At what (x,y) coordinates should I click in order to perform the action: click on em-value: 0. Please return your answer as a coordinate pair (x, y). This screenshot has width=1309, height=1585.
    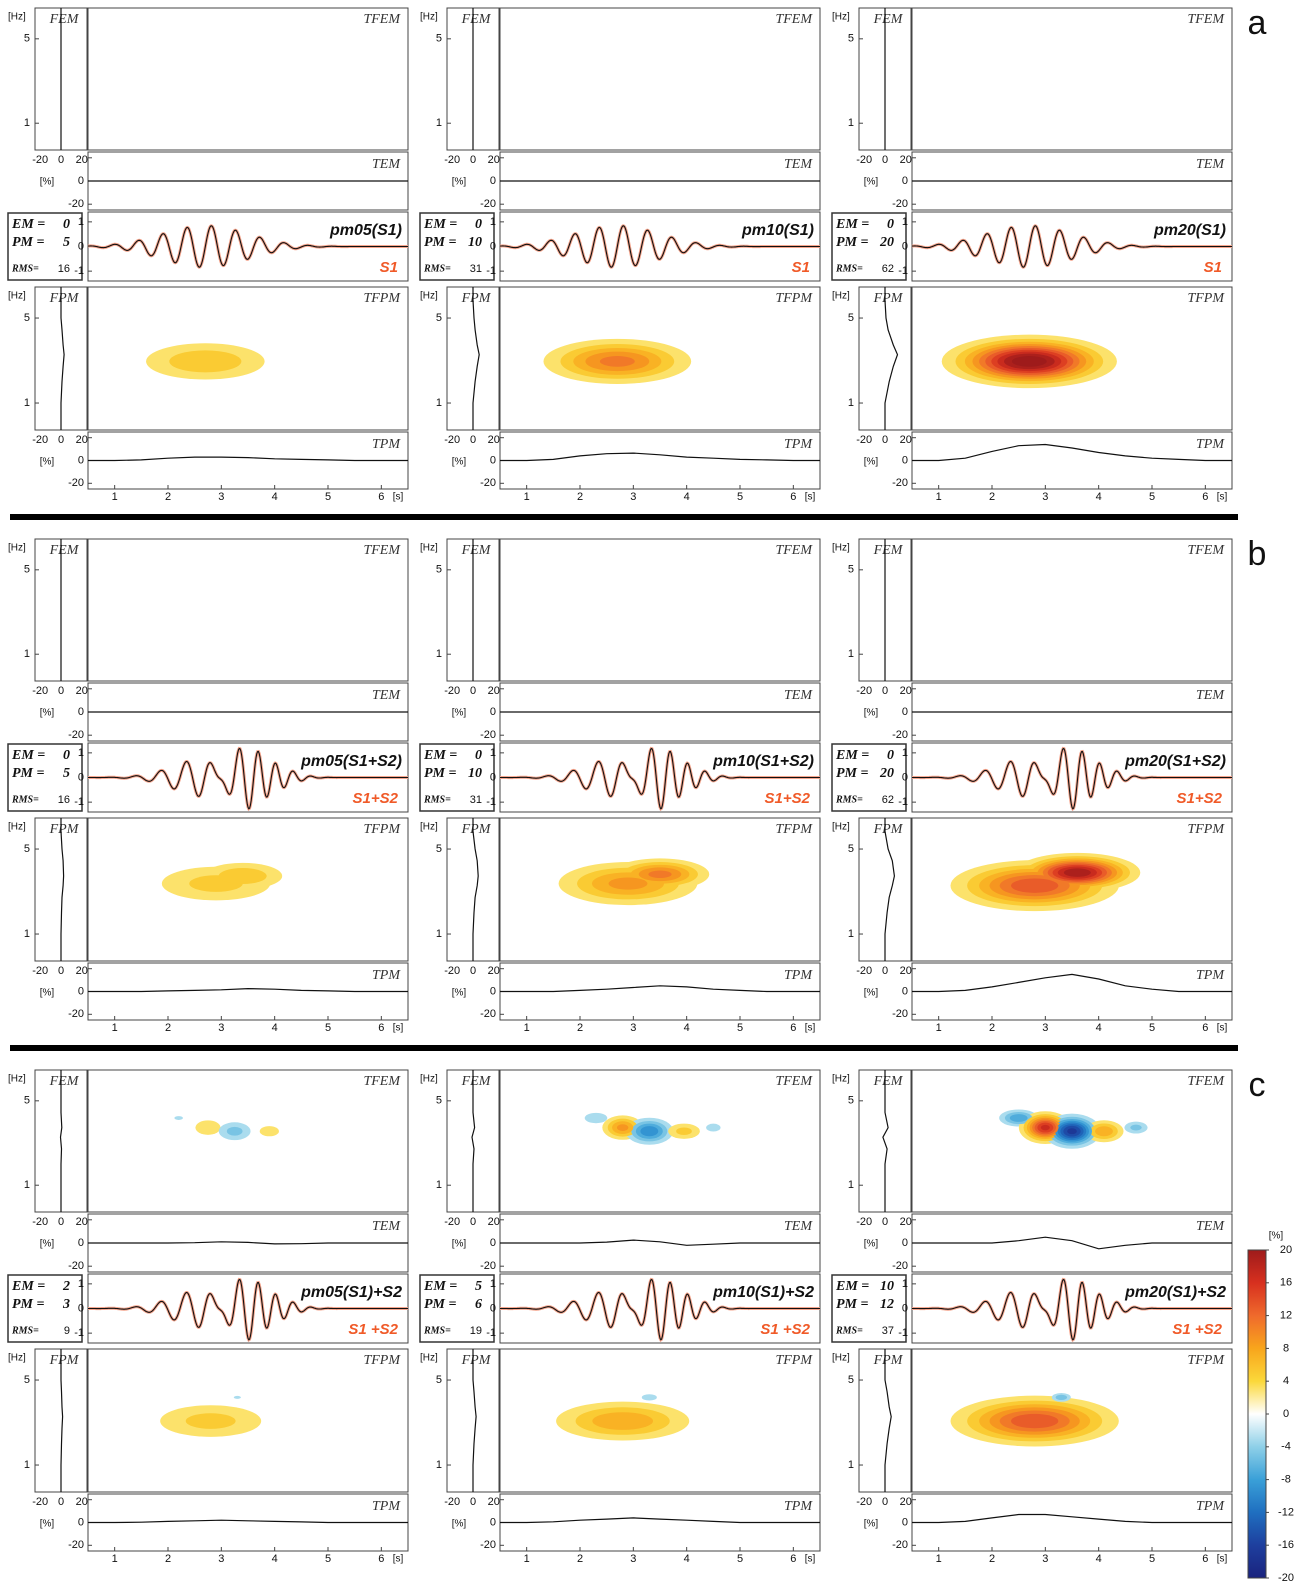
    Looking at the image, I should click on (66, 755).